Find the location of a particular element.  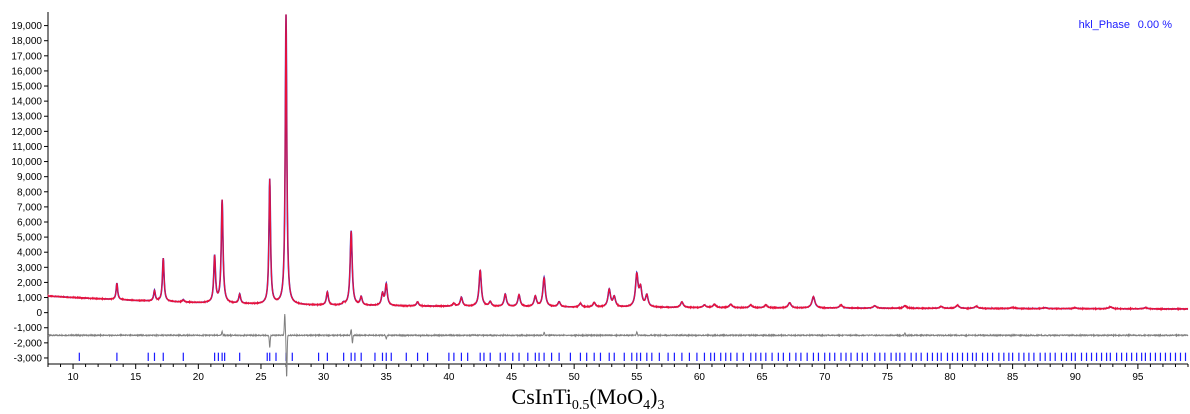

chart-title: CsInTi0.5(MoO4)3 is located at coordinates (588, 398).